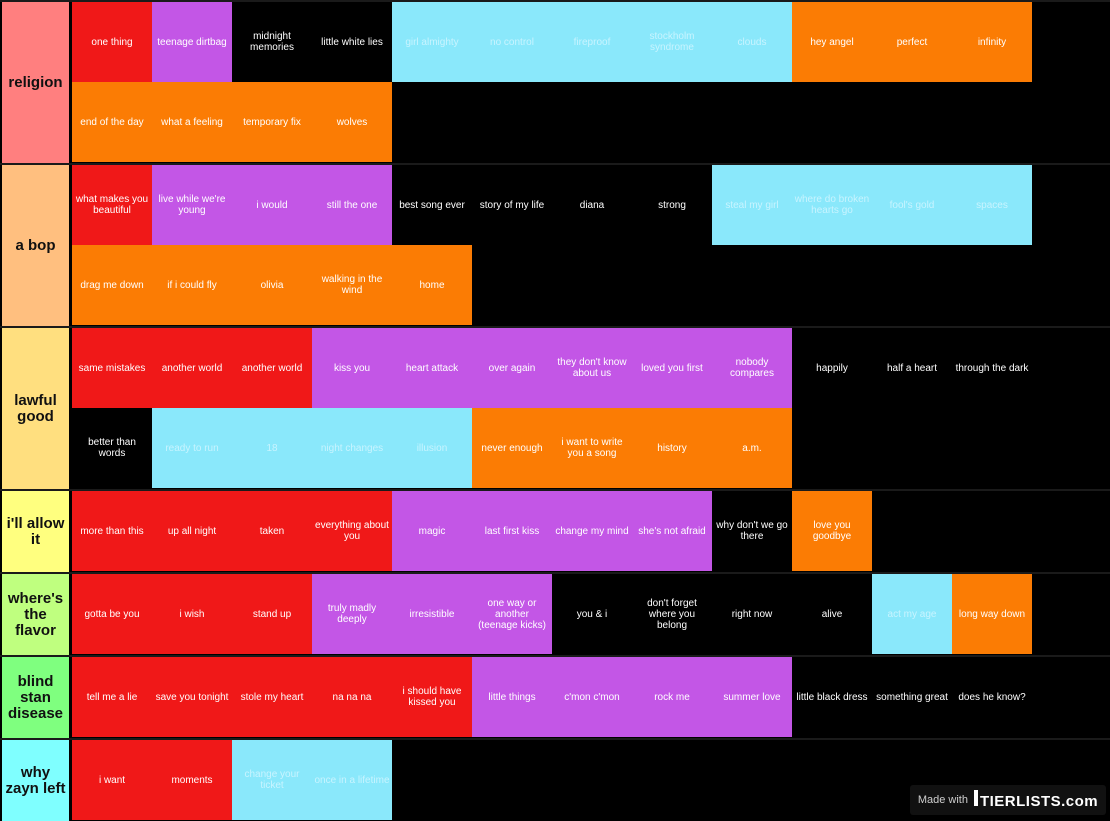 The height and width of the screenshot is (821, 1110). What do you see at coordinates (672, 205) in the screenshot?
I see `tier-item: strong` at bounding box center [672, 205].